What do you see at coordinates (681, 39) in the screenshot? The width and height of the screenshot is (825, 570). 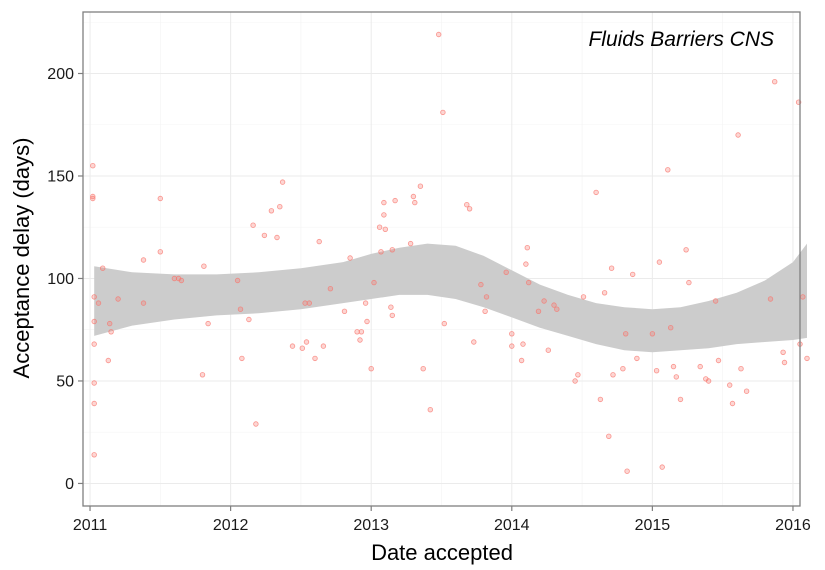 I see `panel-annotation: Fluids Barriers CNS` at bounding box center [681, 39].